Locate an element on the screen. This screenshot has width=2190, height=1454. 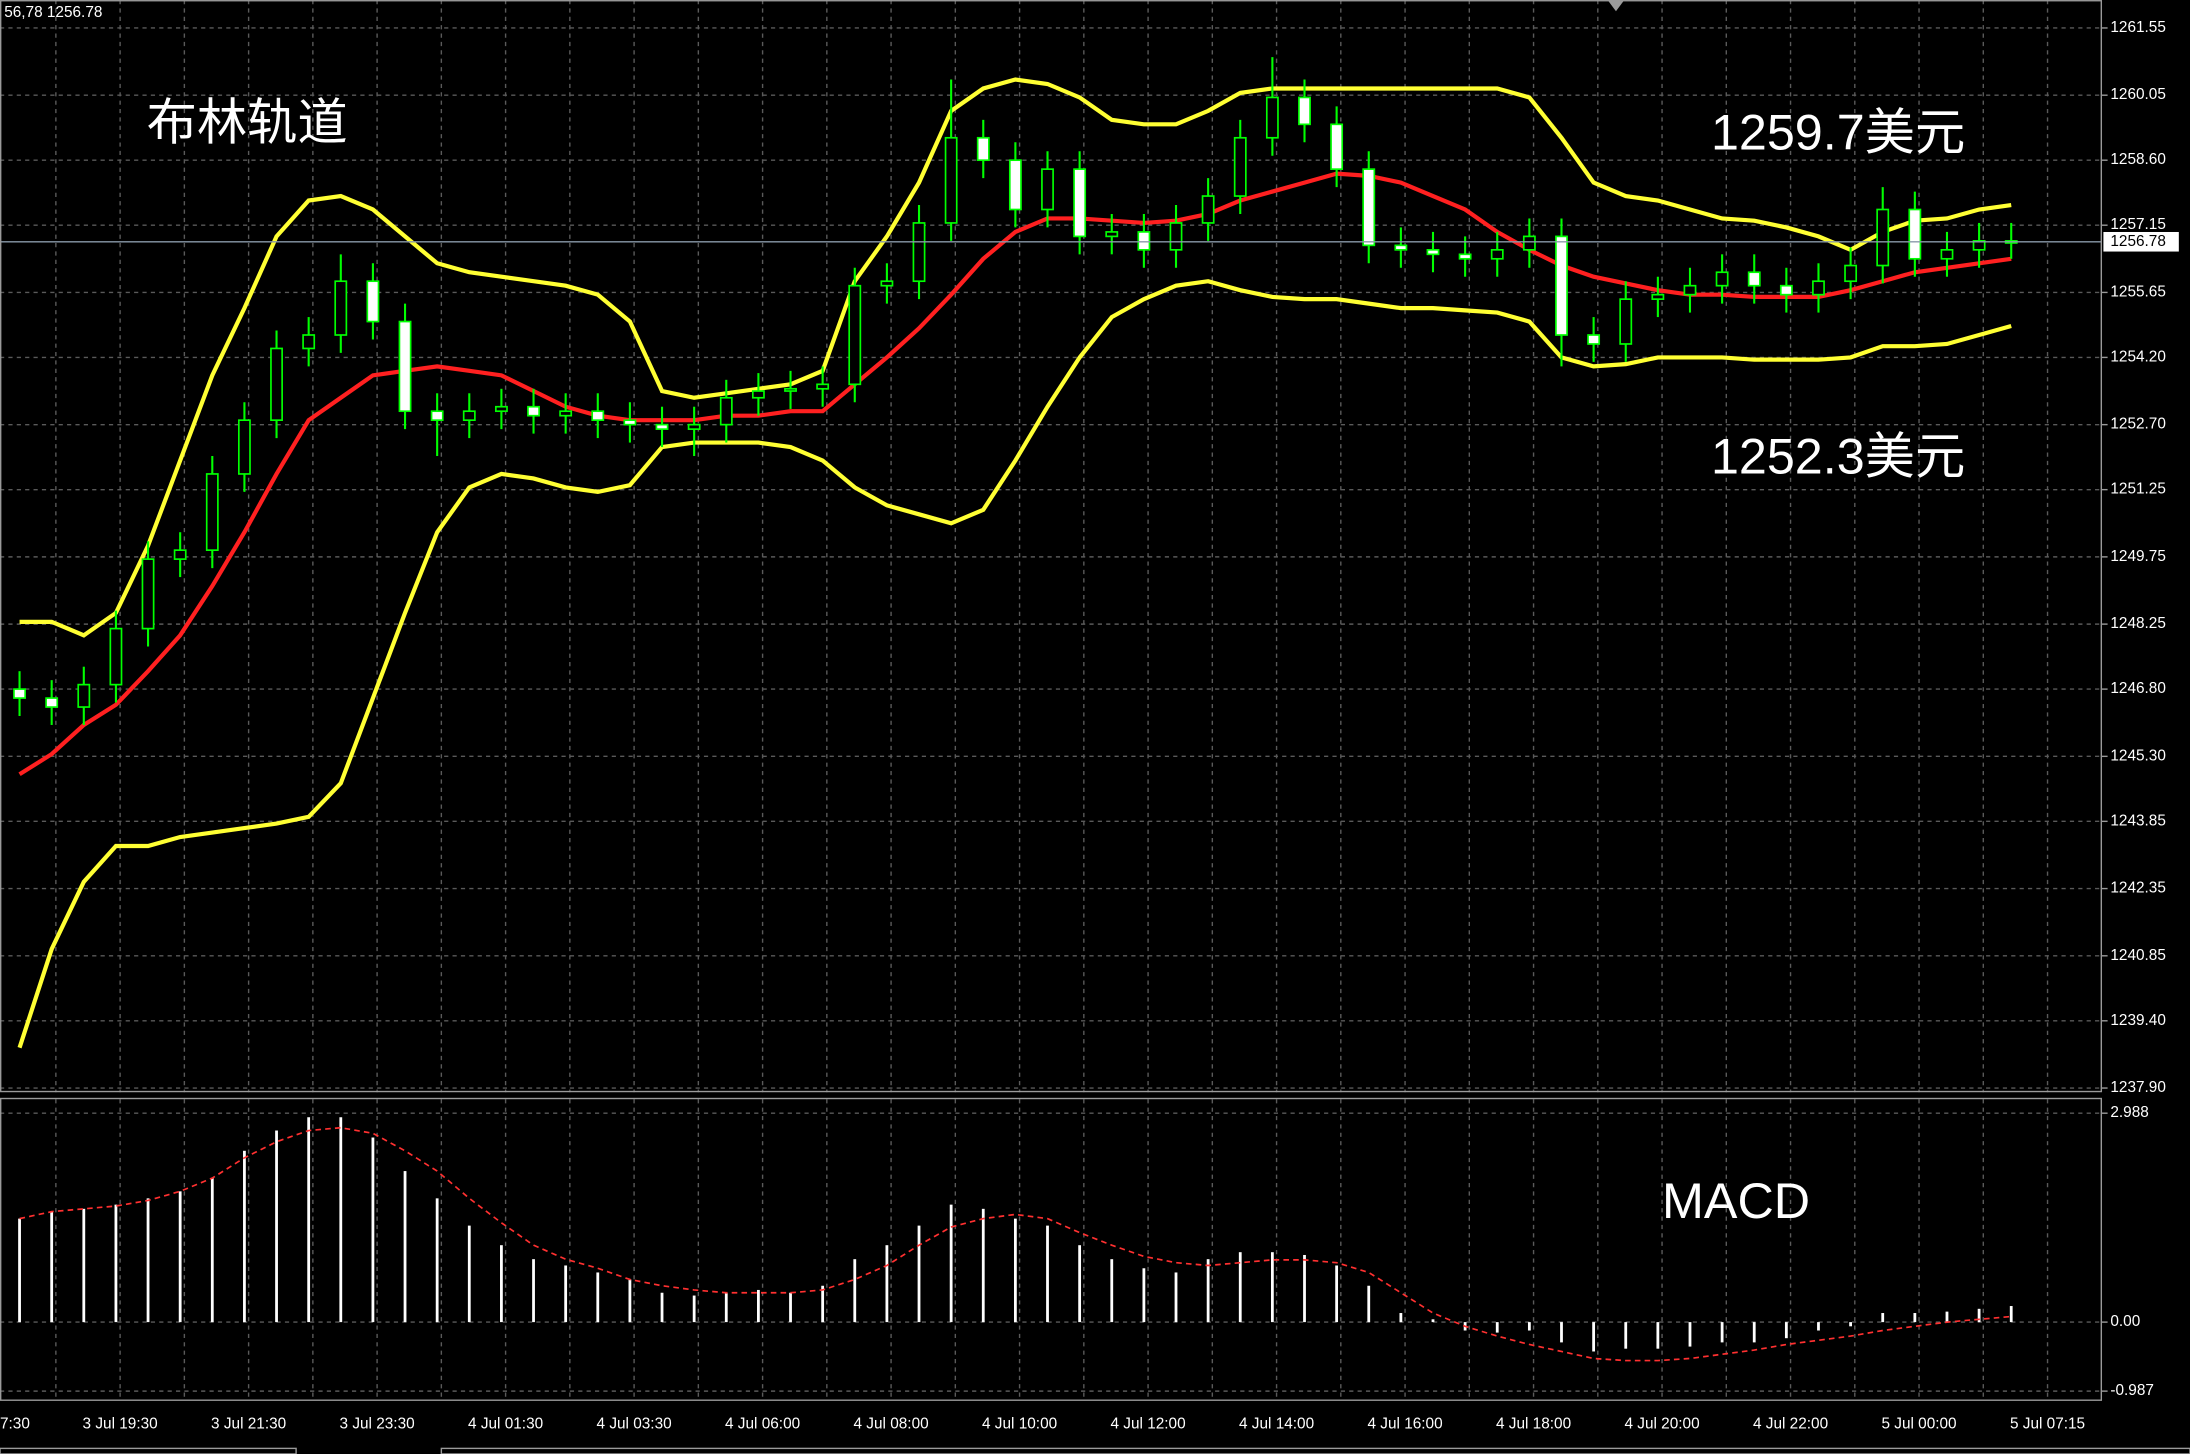
y-tick-label: 1260.05 is located at coordinates (2138, 94).